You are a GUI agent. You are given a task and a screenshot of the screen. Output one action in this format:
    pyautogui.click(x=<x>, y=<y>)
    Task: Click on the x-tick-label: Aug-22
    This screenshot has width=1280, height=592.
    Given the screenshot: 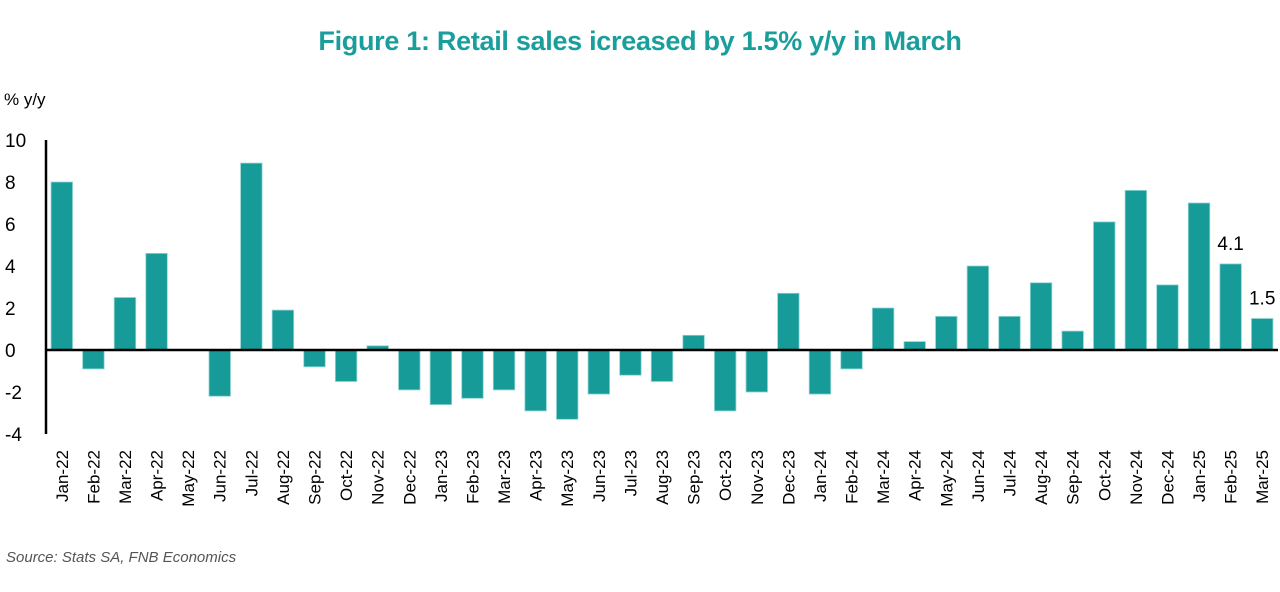 What is the action you would take?
    pyautogui.click(x=283, y=477)
    